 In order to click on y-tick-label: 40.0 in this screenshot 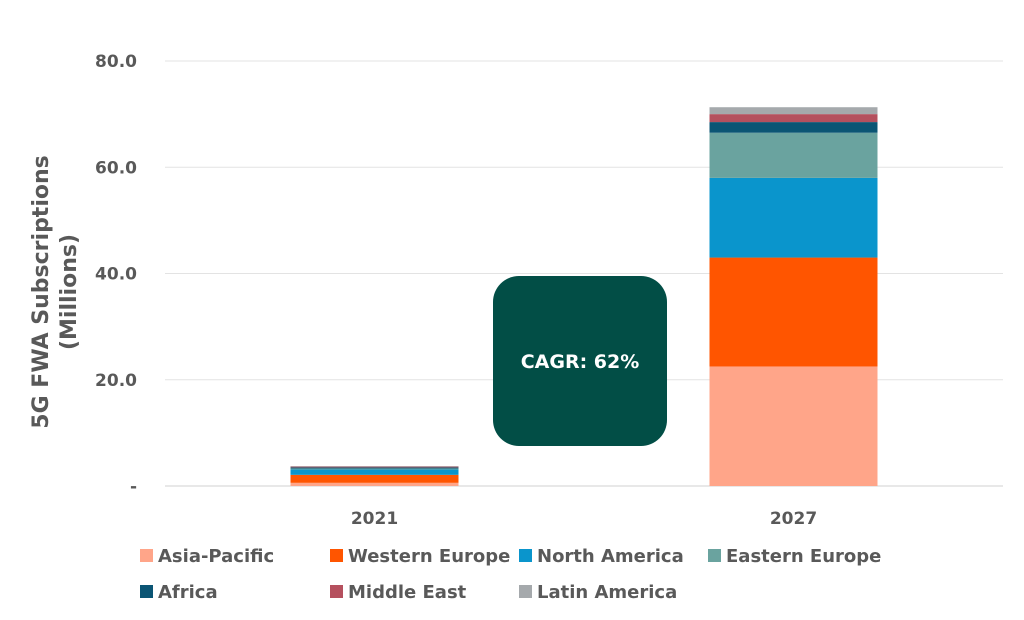, I will do `click(116, 275)`.